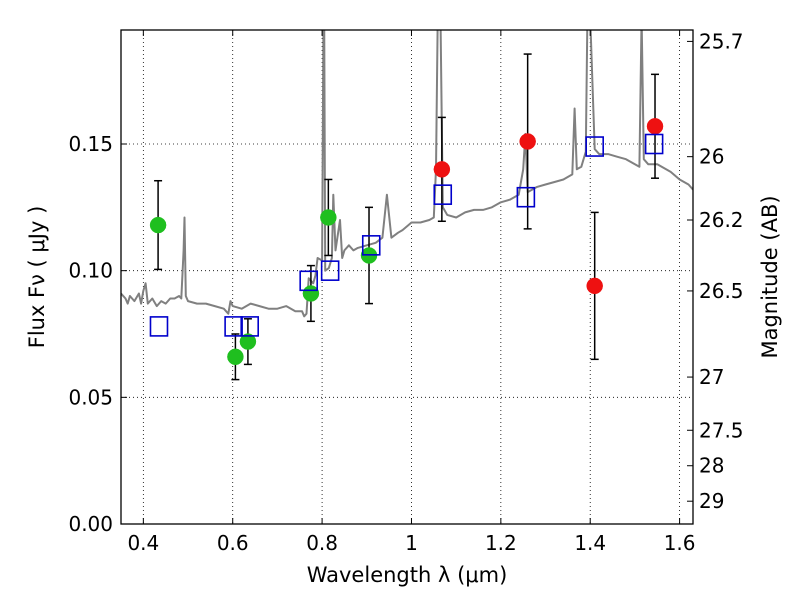 Image resolution: width=800 pixels, height=600 pixels. What do you see at coordinates (90, 524) in the screenshot?
I see `y-tick-label: 0.00` at bounding box center [90, 524].